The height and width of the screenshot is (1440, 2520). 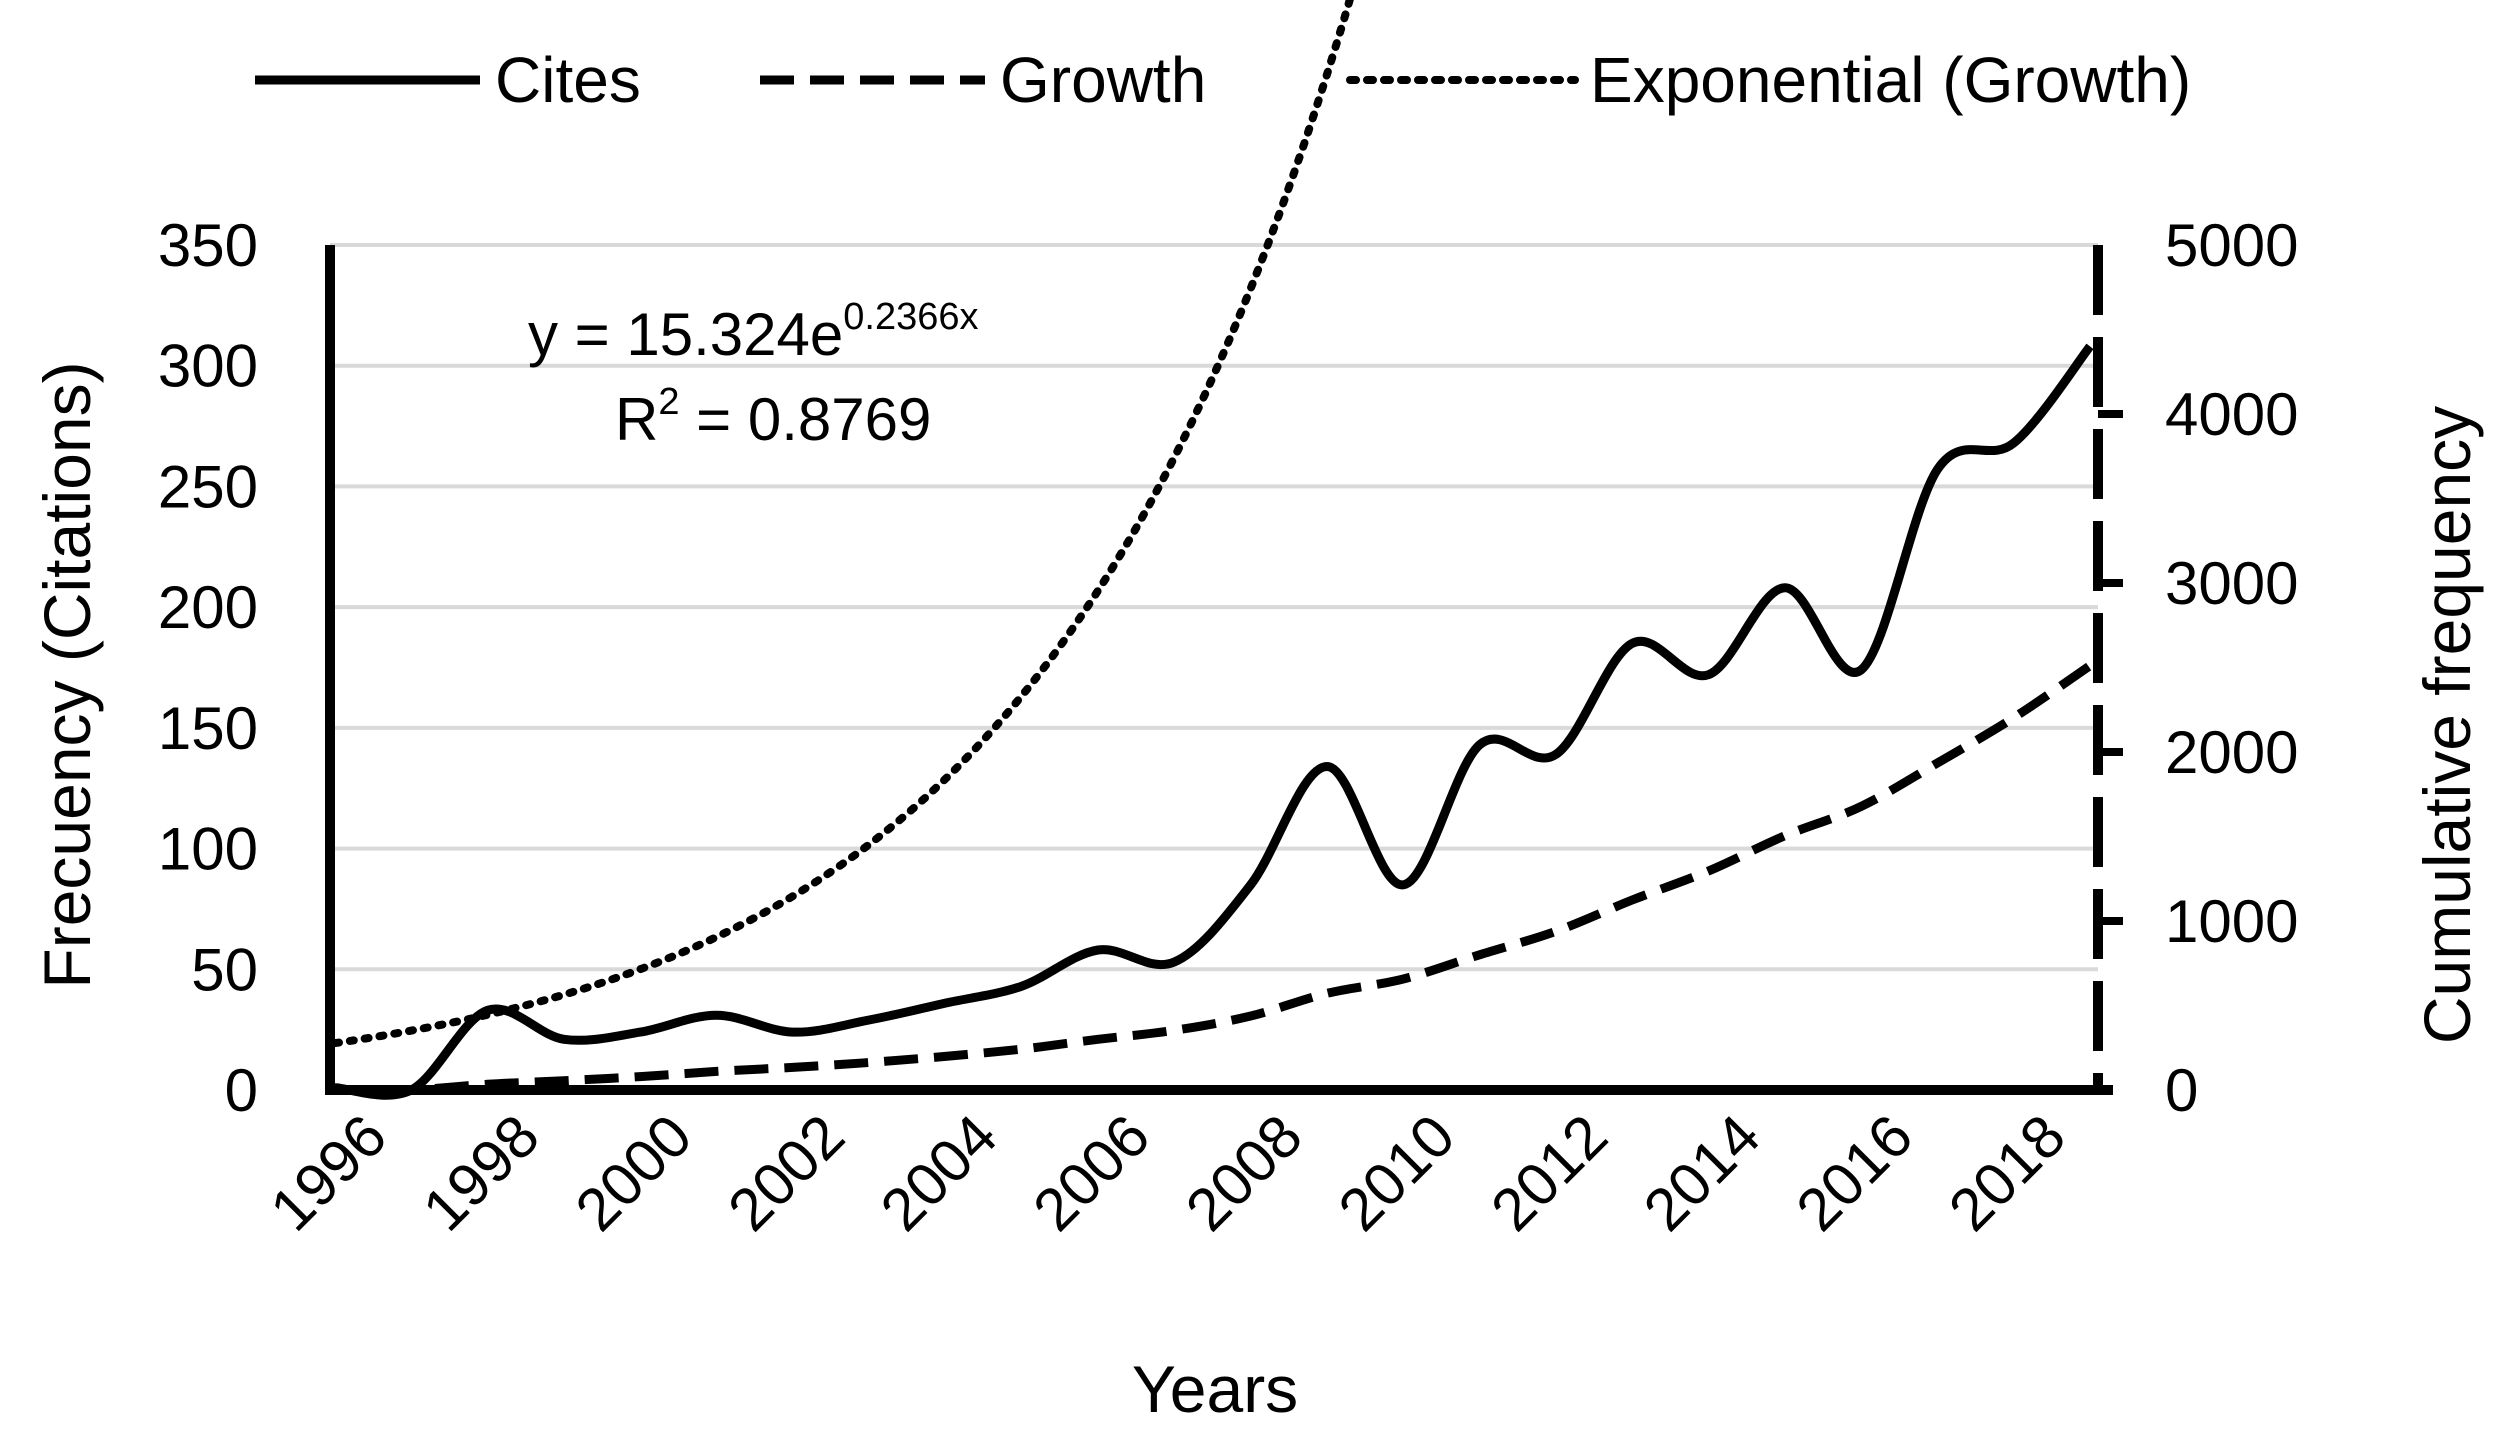 I want to click on trendline-r-squared: R2 = 0.8769, so click(x=773, y=417).